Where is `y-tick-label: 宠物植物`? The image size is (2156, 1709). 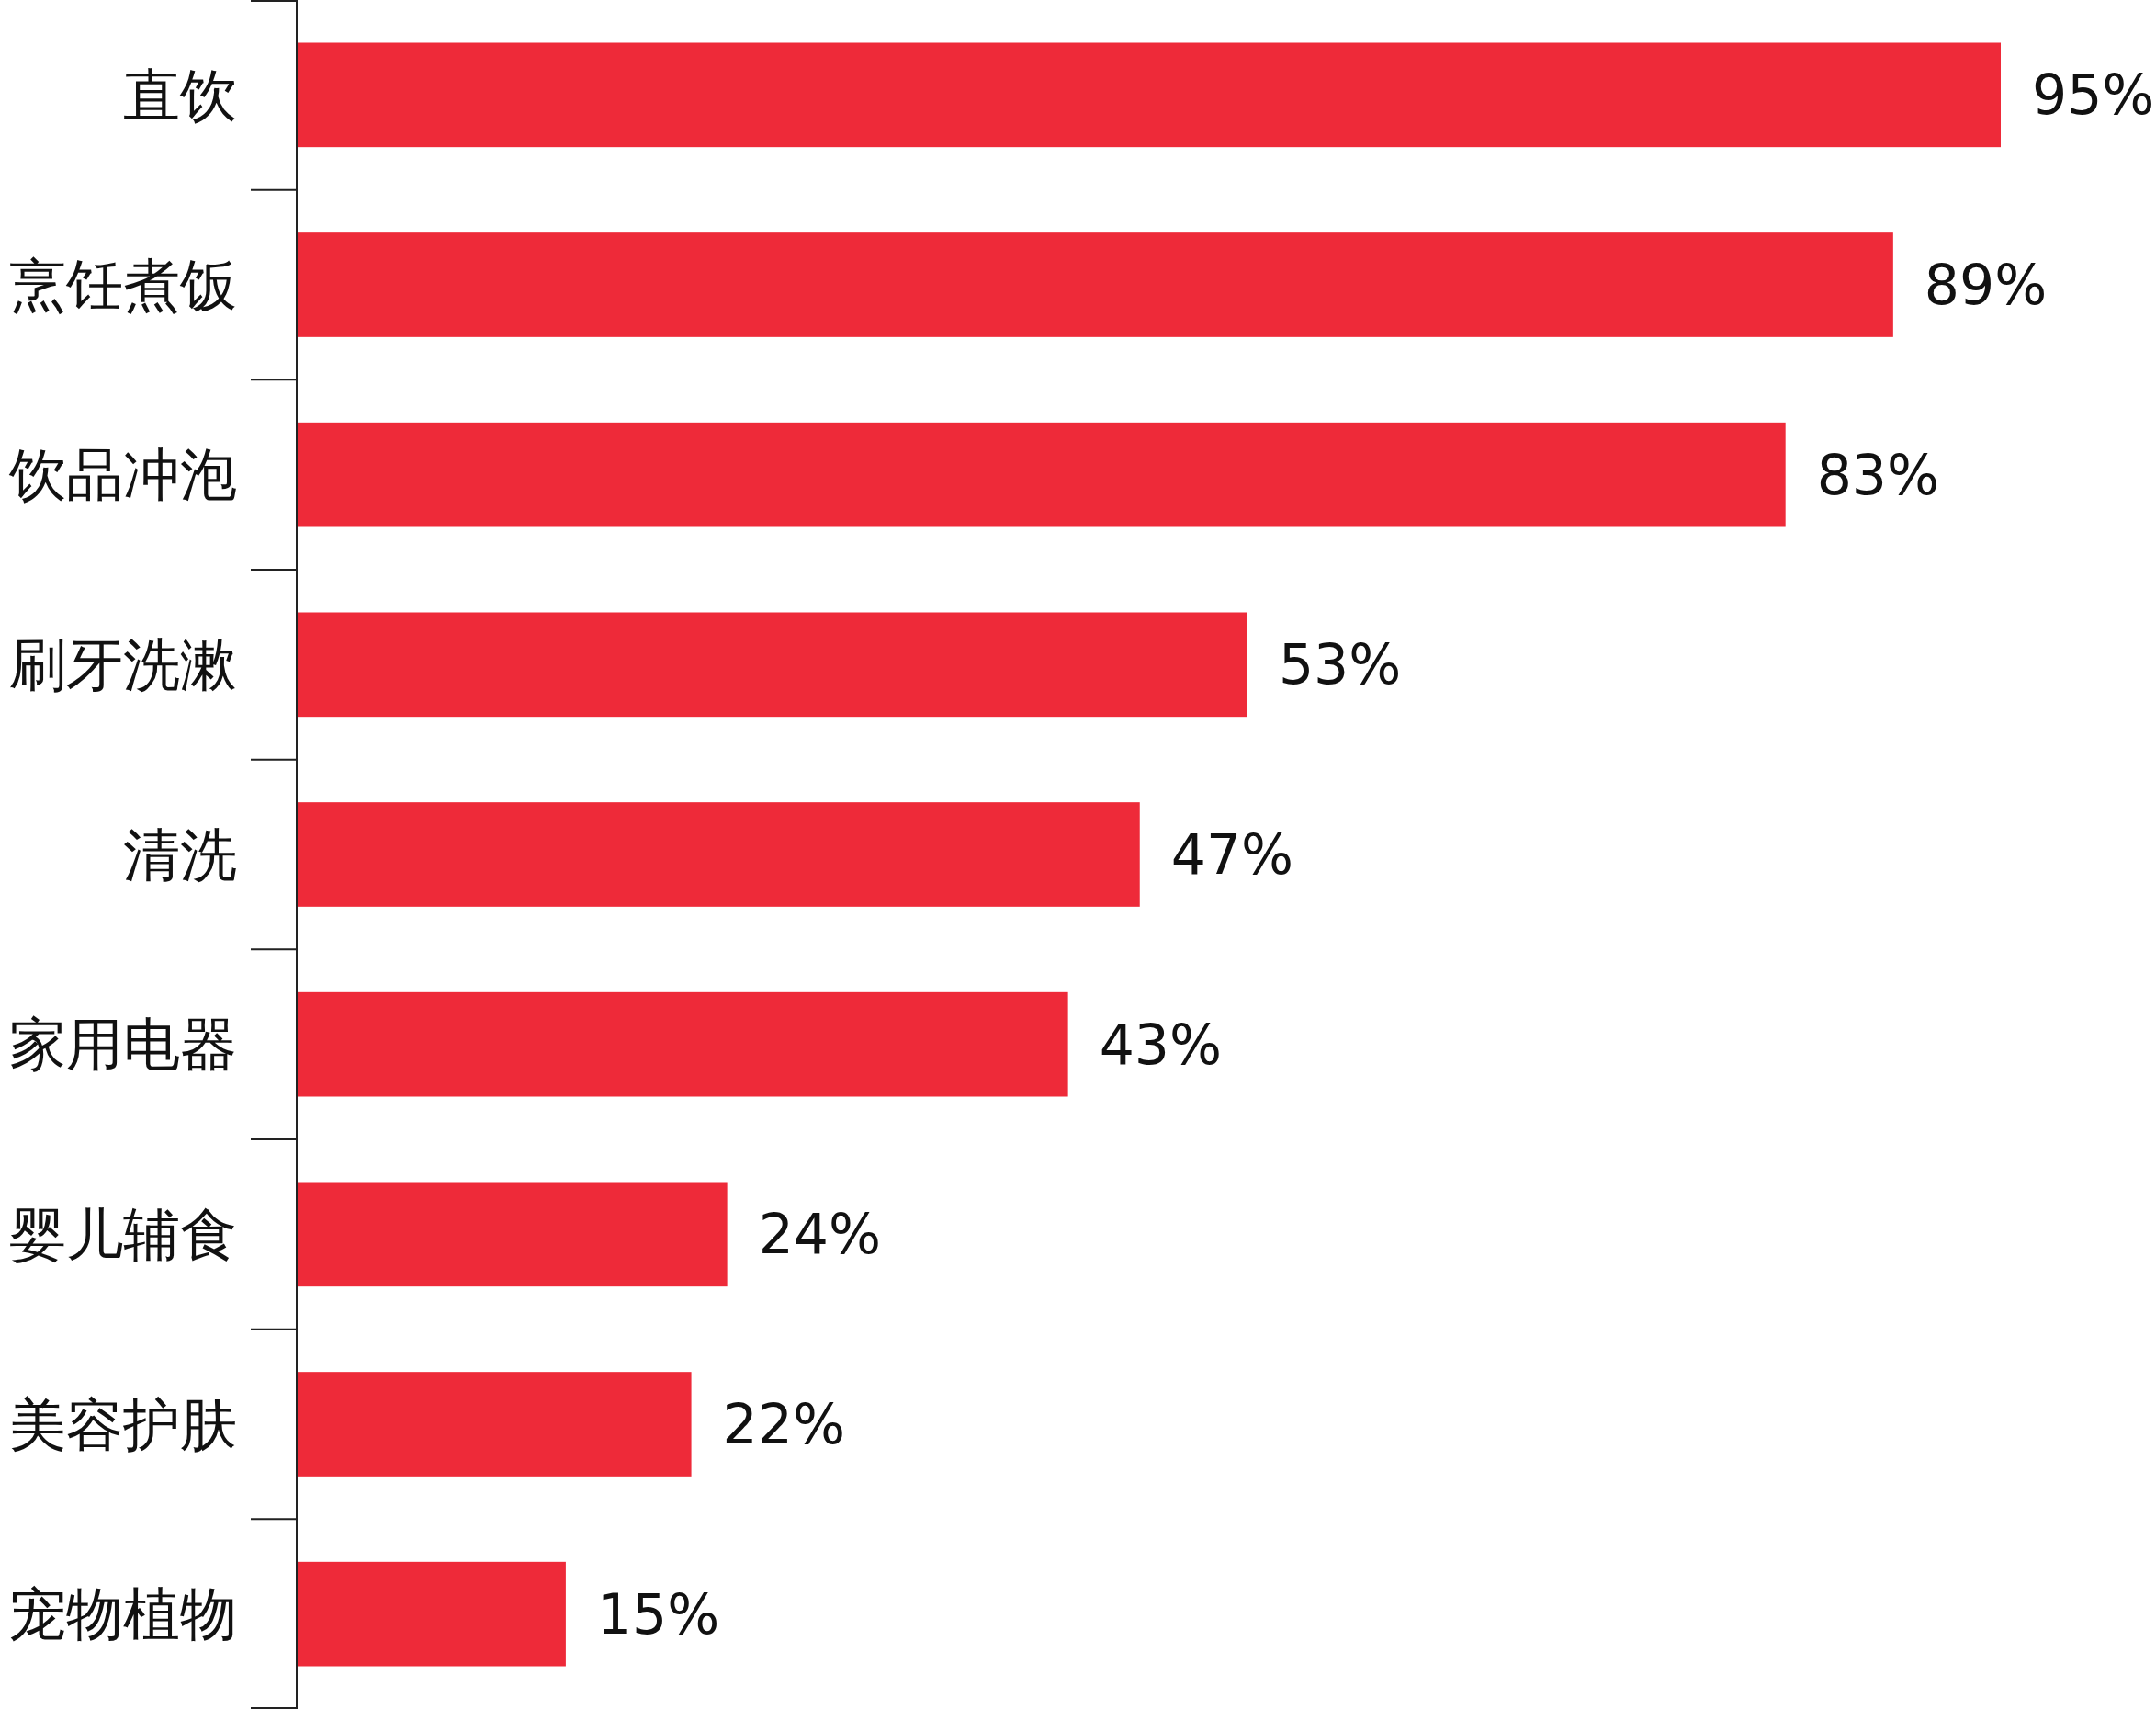 y-tick-label: 宠物植物 is located at coordinates (123, 1614).